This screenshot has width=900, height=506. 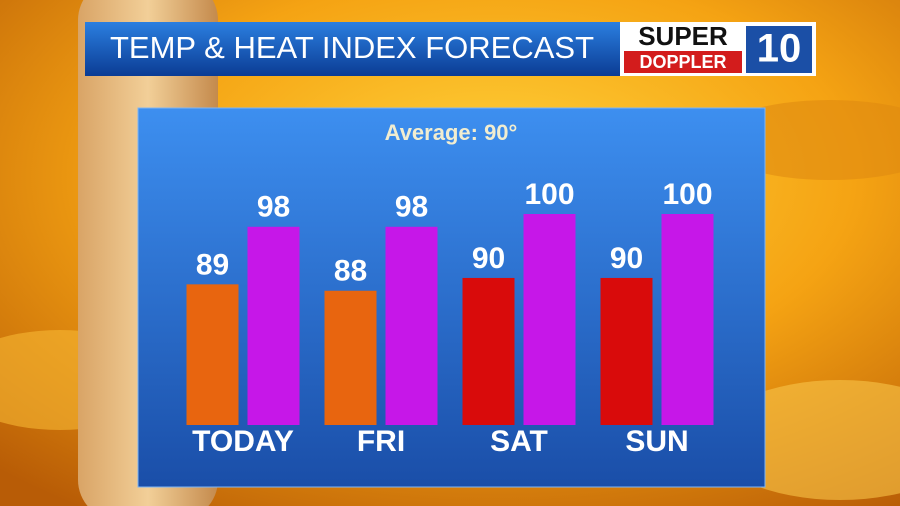 I want to click on logo-number: 10, so click(x=779, y=49).